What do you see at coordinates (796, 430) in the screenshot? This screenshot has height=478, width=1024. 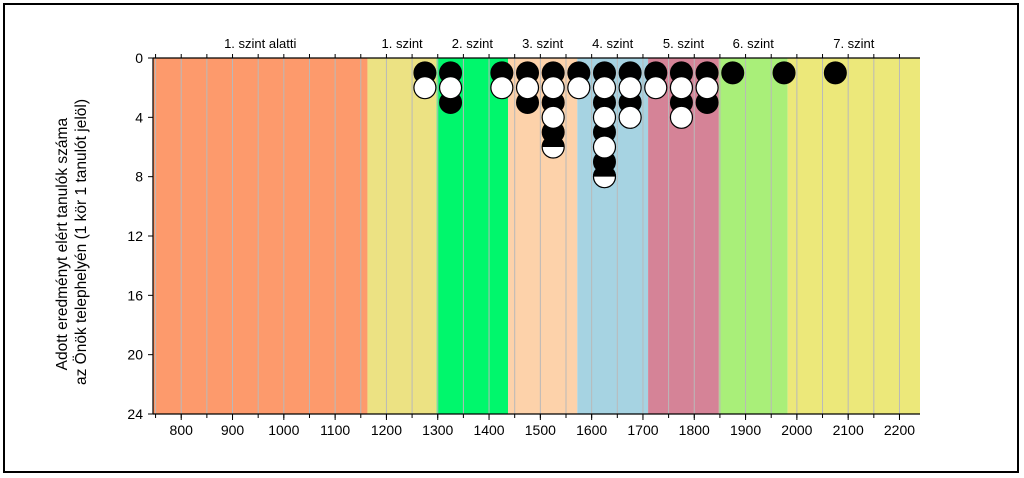 I see `x-tick-label: 2000` at bounding box center [796, 430].